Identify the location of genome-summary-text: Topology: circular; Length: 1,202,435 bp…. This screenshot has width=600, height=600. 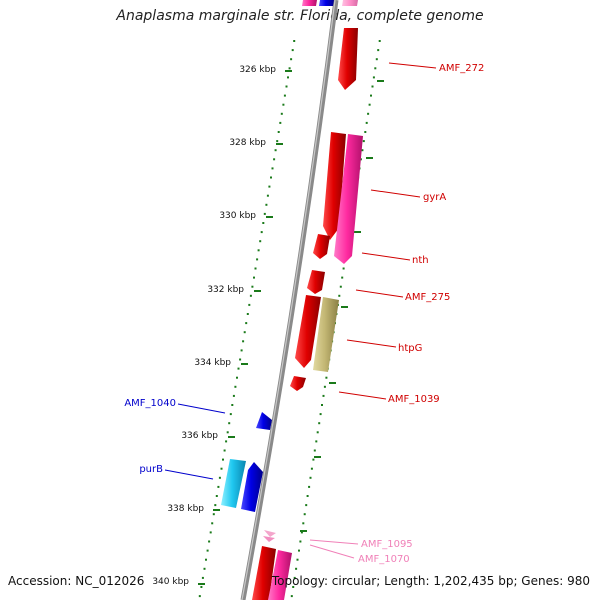
(430, 581).